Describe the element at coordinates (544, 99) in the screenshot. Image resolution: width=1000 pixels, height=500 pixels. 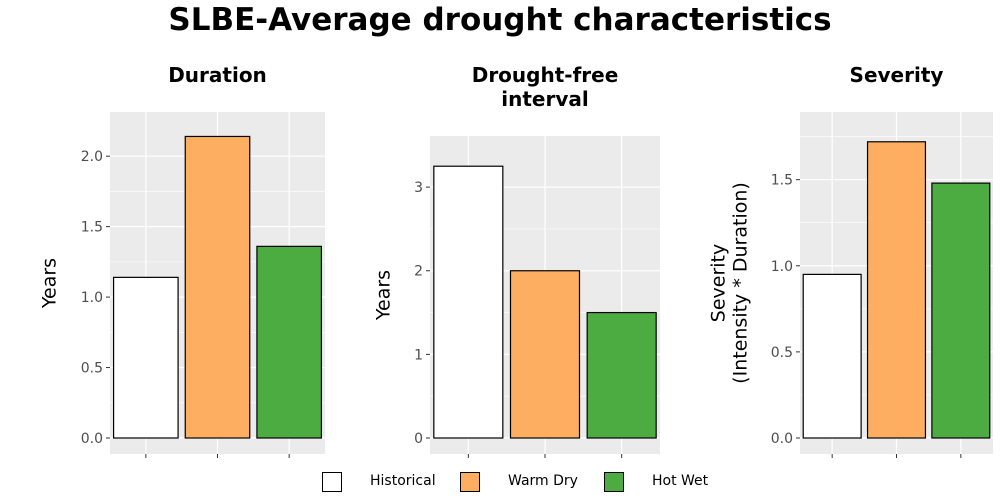
I see `chart-2-title: interval` at that location.